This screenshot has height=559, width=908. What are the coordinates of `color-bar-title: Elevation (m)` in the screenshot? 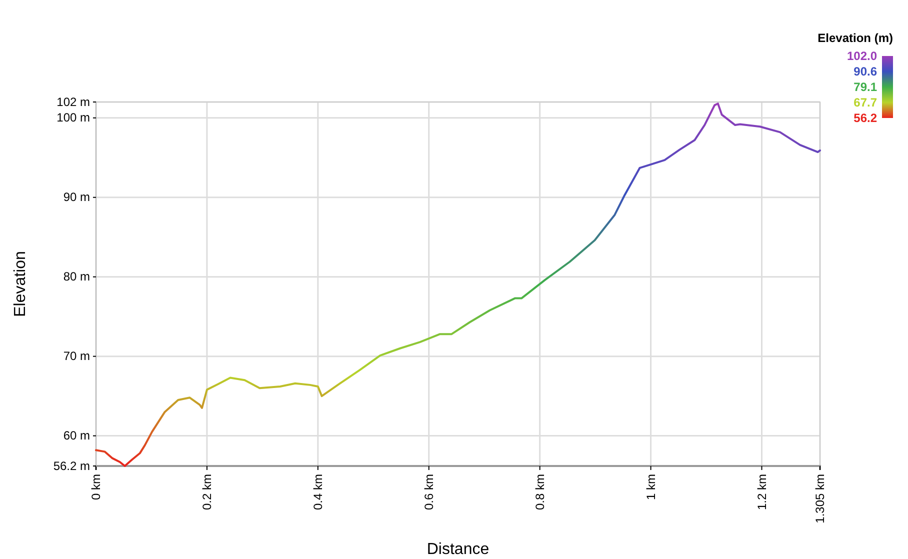 It's located at (855, 38).